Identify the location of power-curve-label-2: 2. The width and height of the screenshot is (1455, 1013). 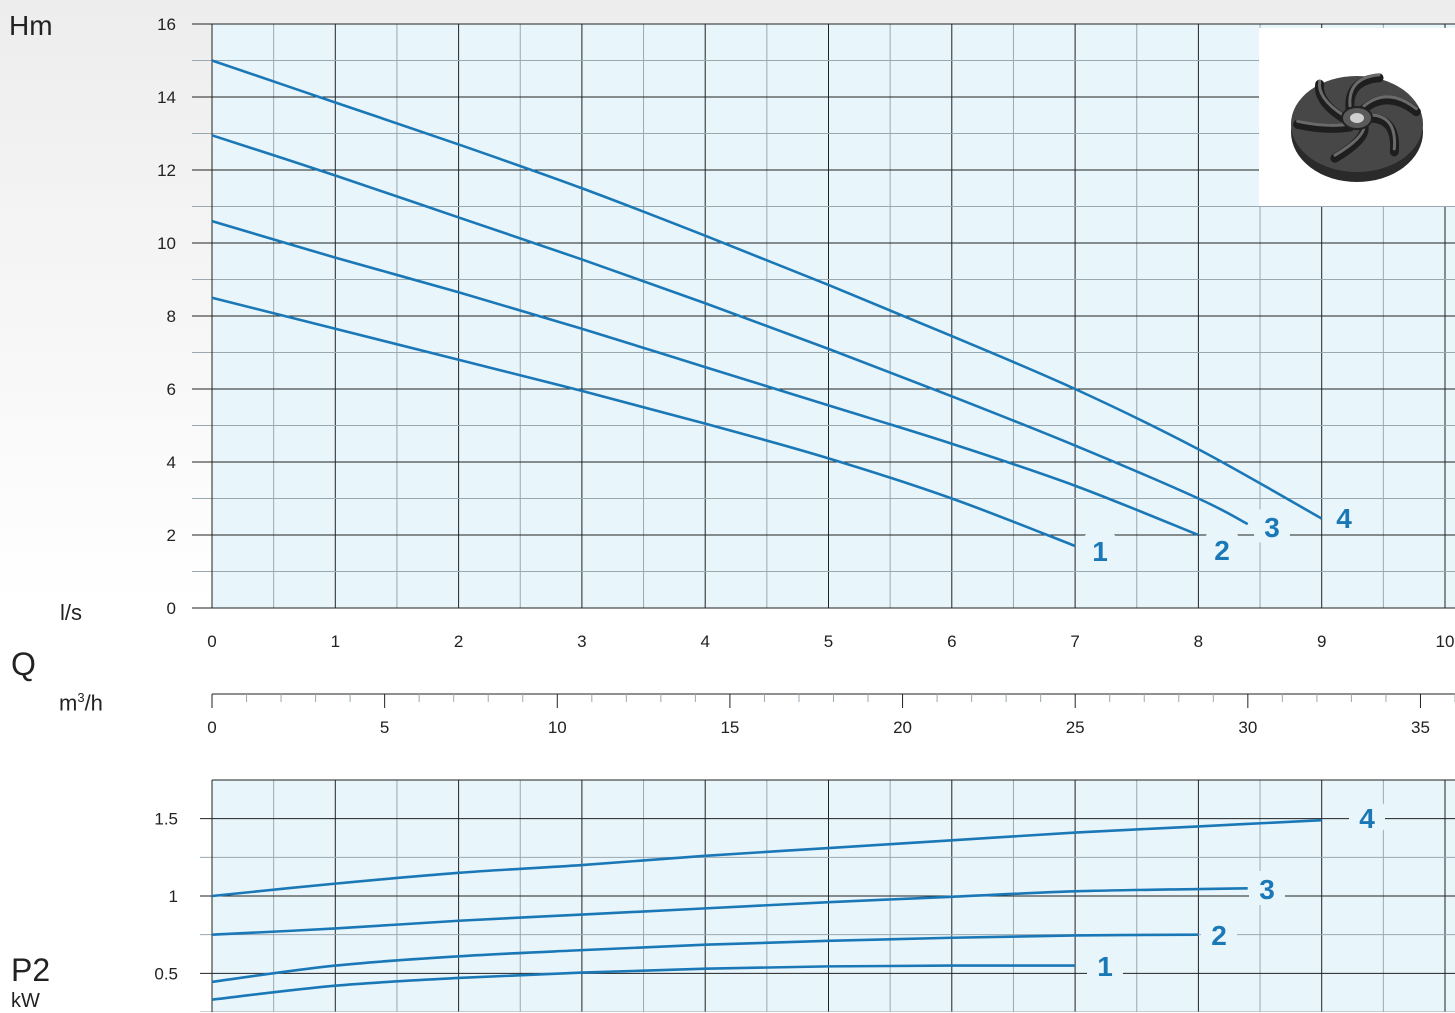
(1219, 935).